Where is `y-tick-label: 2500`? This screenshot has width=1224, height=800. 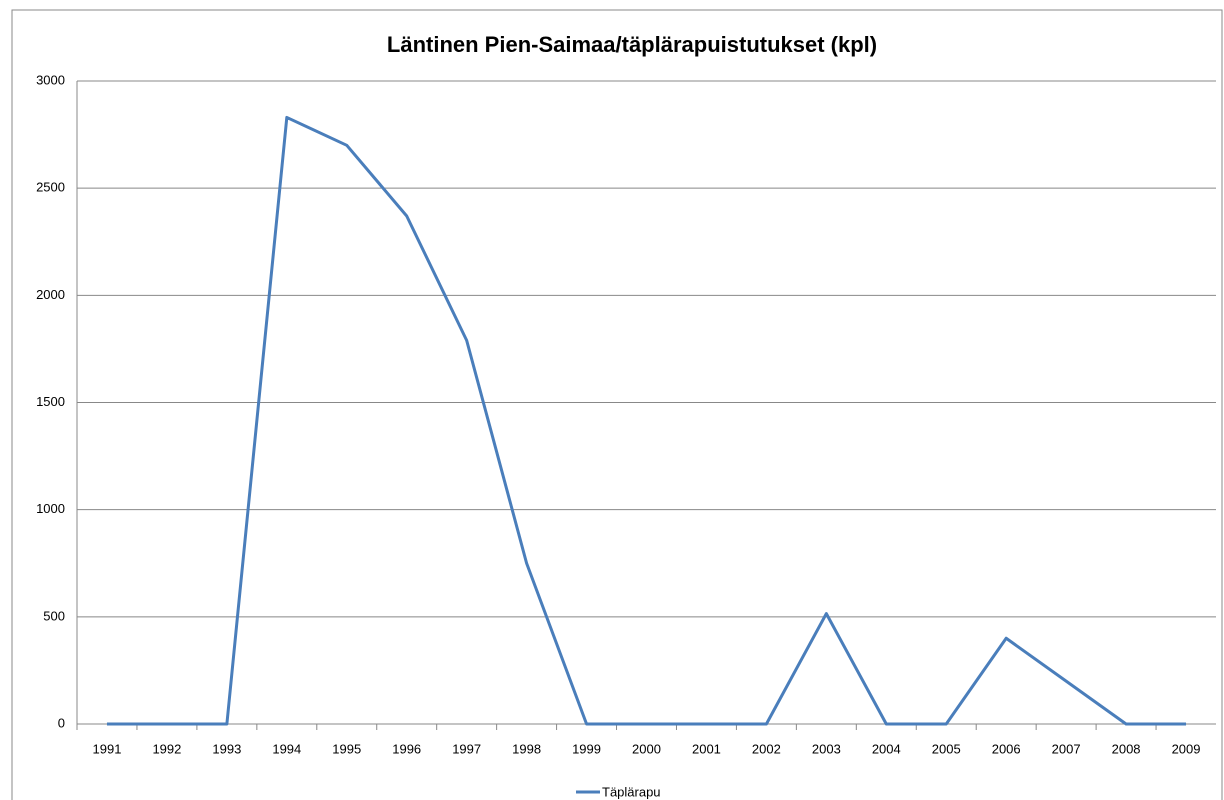
y-tick-label: 2500 is located at coordinates (50, 187).